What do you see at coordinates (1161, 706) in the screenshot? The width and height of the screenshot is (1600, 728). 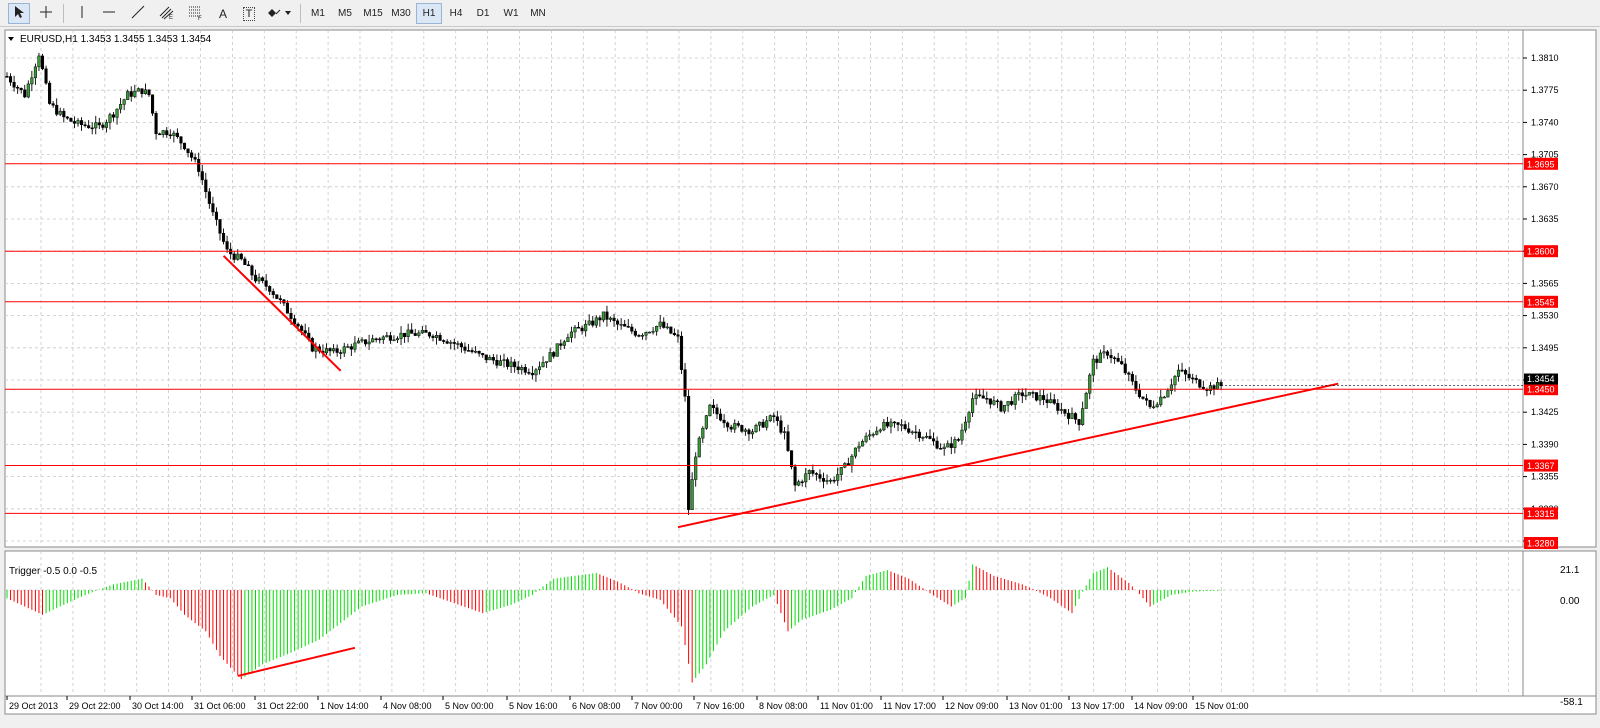 I see `time-tick-label: 14 Nov 09:00` at bounding box center [1161, 706].